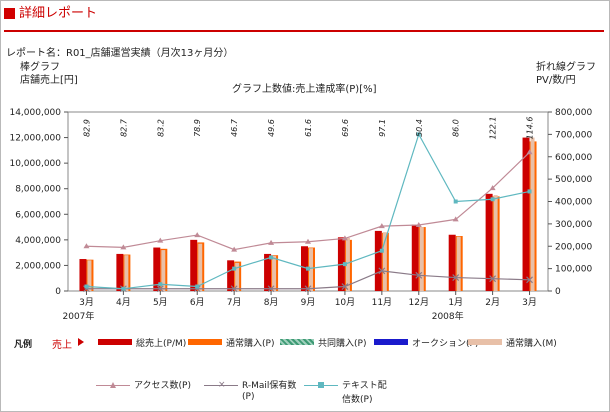 This screenshot has width=610, height=412. I want to click on legend-marker-cross-icon: ×, so click(222, 385).